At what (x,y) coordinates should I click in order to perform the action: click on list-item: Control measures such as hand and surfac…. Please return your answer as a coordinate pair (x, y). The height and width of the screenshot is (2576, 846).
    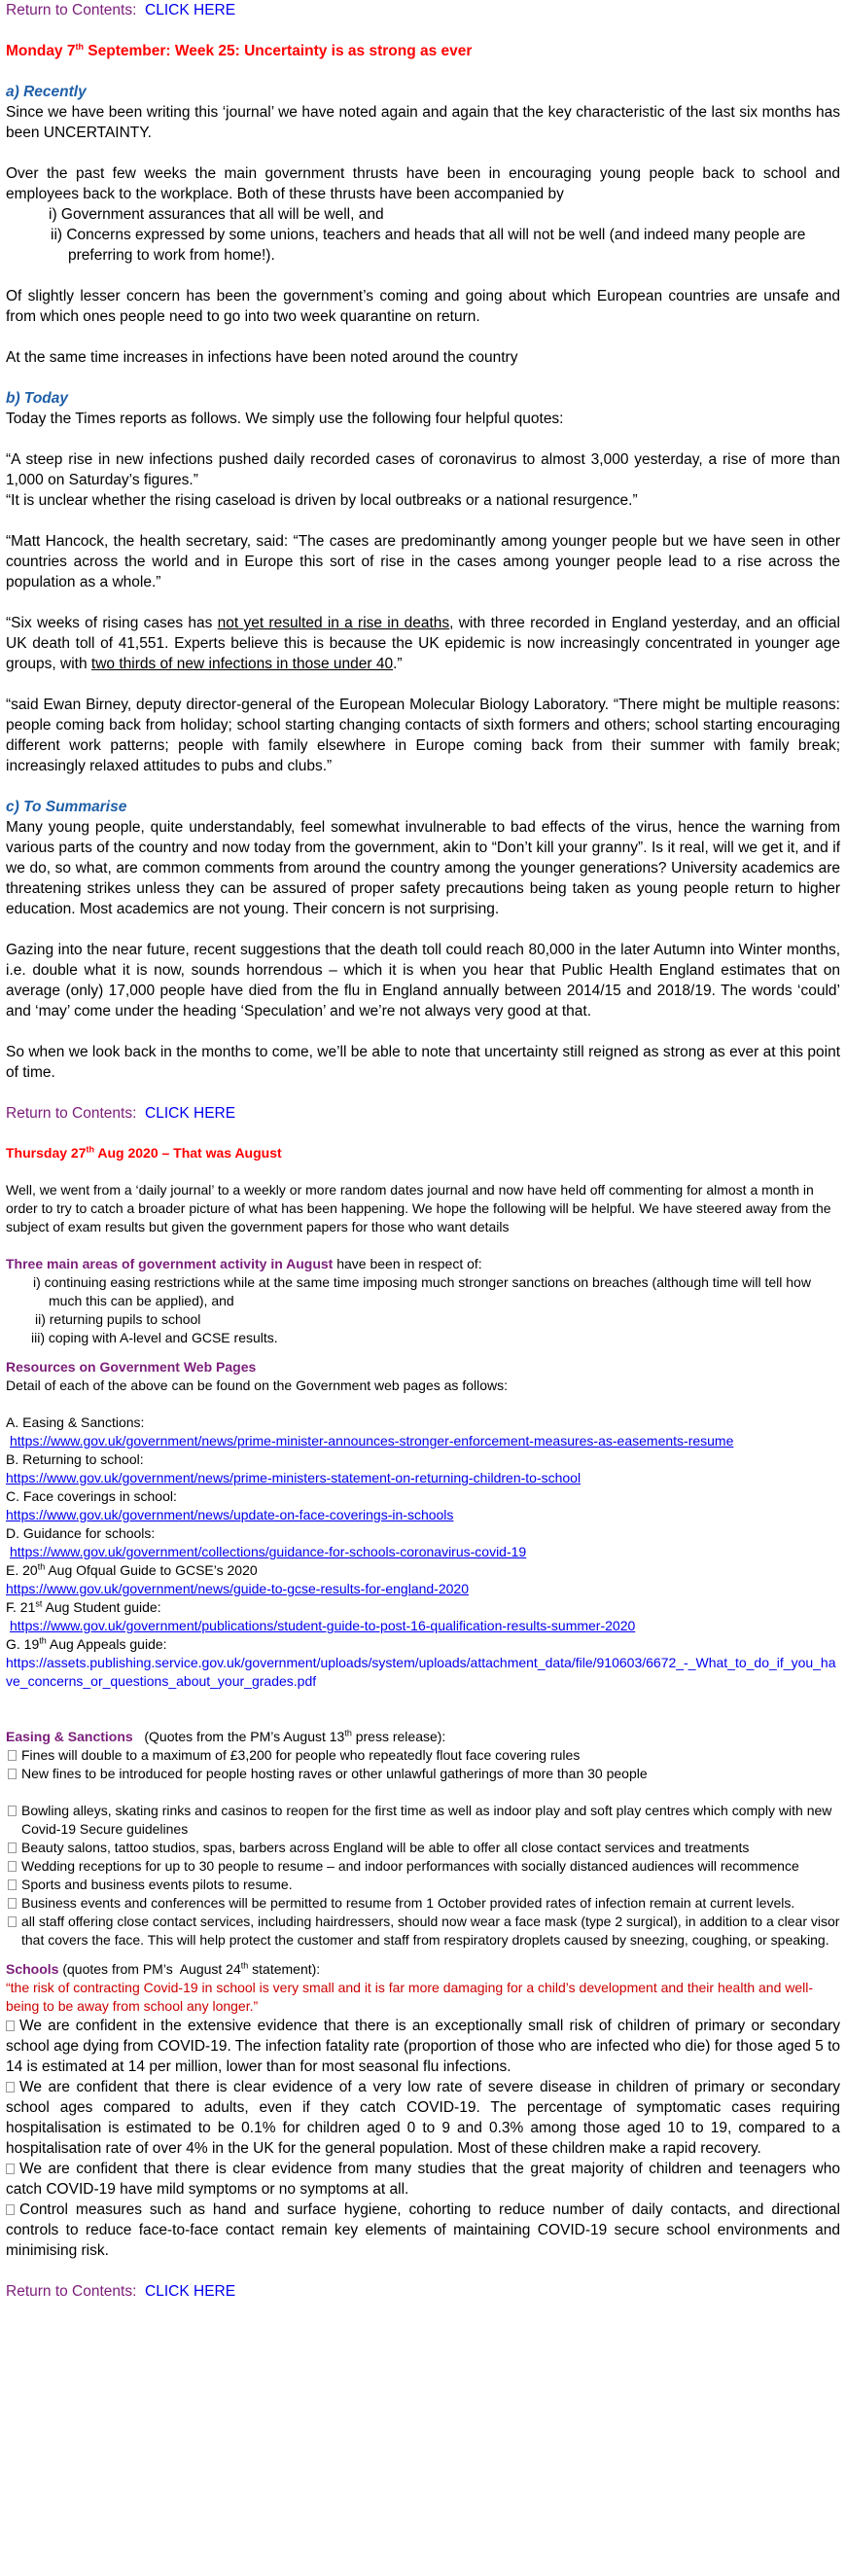
    Looking at the image, I should click on (423, 2230).